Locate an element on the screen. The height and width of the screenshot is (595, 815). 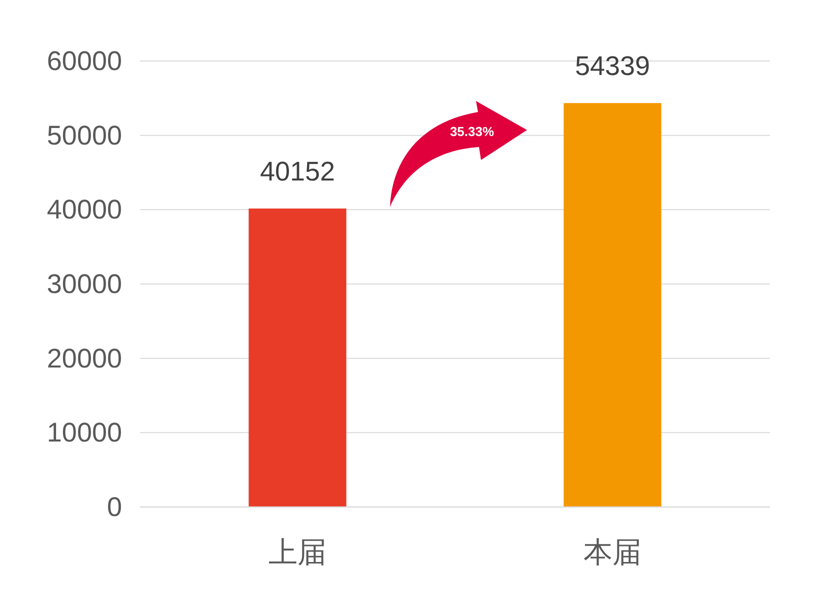
data-label: 40152 is located at coordinates (298, 171).